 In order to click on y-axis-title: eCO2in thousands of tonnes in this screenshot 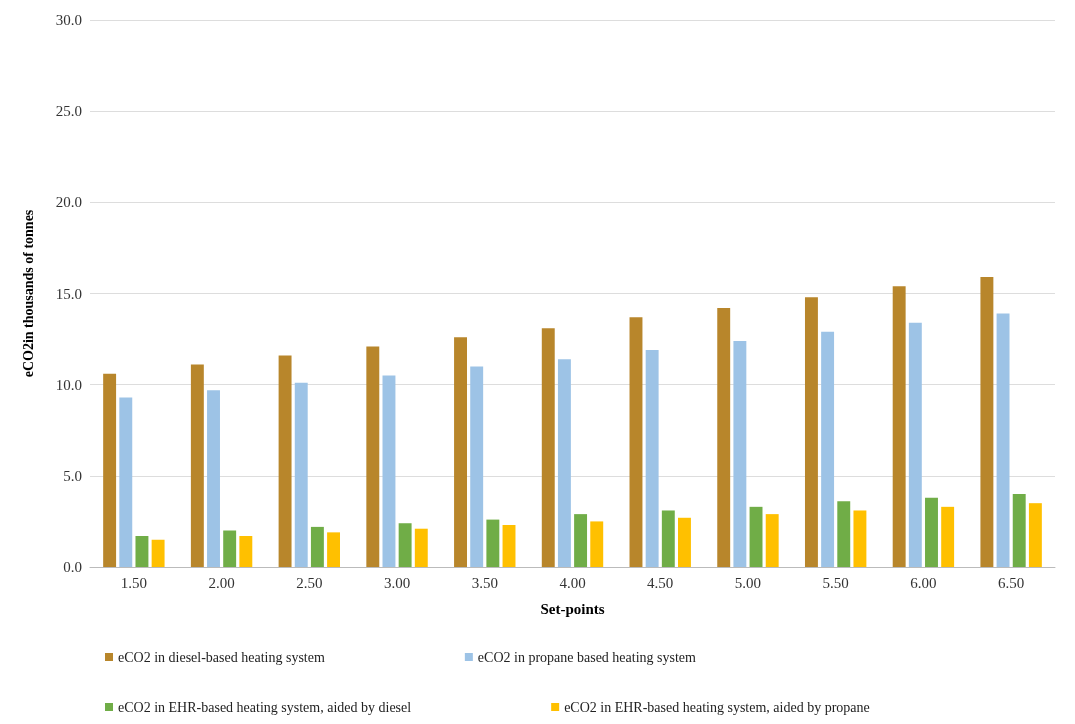, I will do `click(28, 293)`.